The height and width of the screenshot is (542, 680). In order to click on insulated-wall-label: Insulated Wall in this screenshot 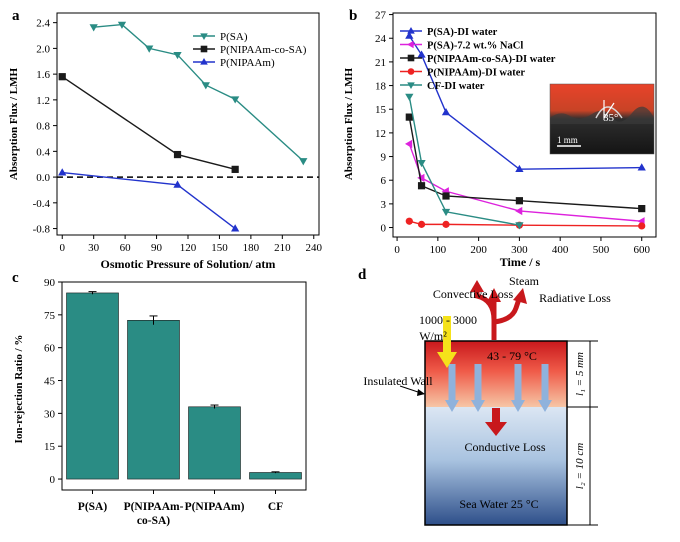, I will do `click(398, 381)`.